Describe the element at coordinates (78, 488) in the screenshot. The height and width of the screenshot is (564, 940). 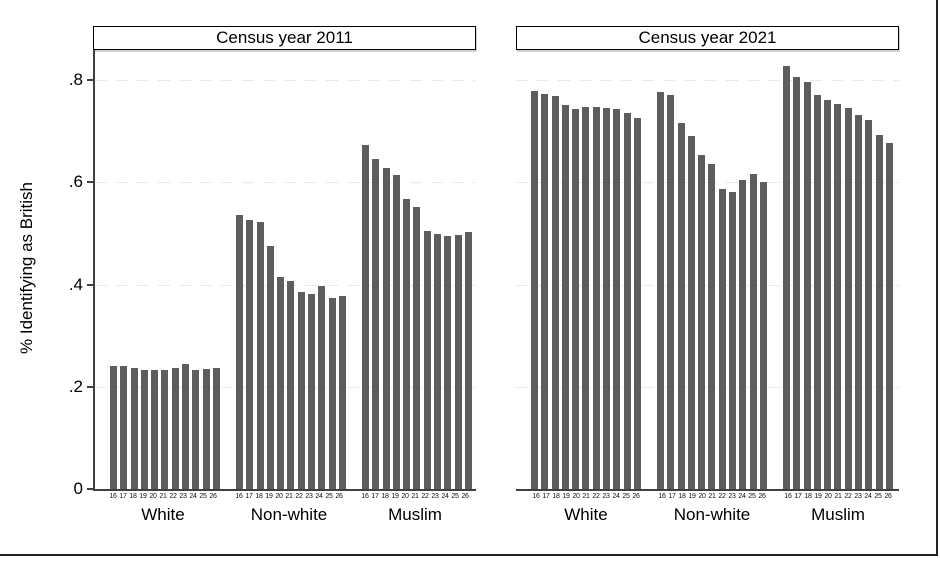
I see `y-tick-label: 0` at that location.